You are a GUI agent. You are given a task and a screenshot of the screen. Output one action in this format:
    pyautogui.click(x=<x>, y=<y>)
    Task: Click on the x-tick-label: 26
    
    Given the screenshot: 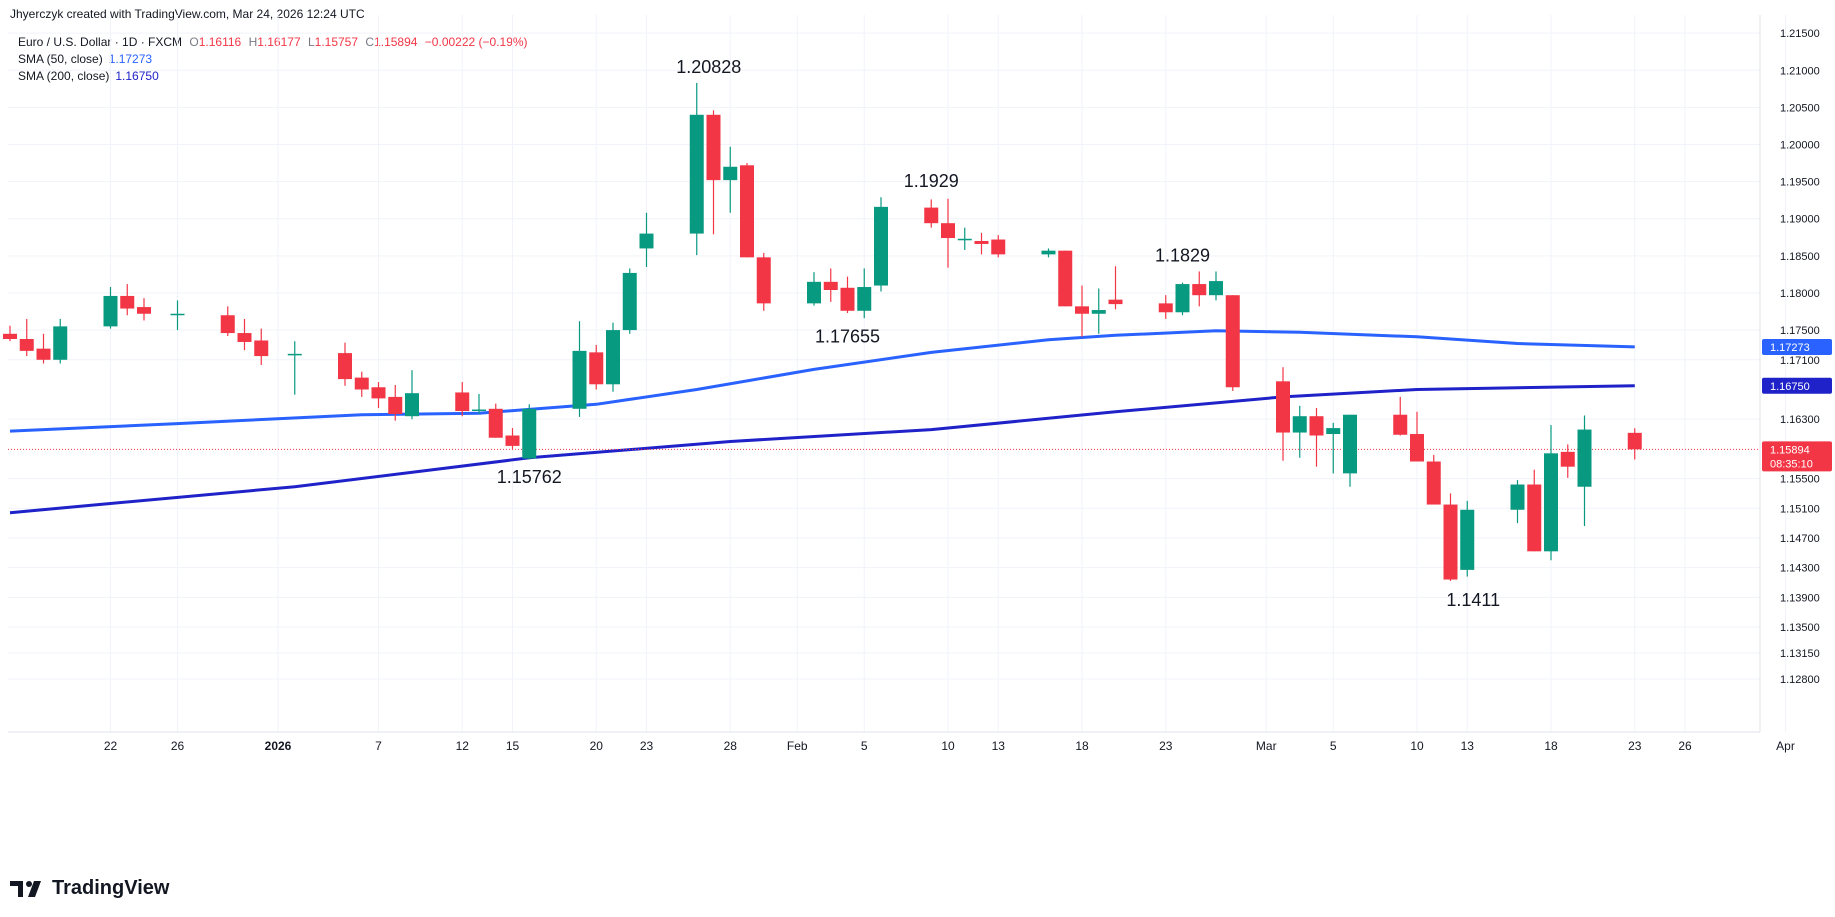 What is the action you would take?
    pyautogui.click(x=178, y=746)
    